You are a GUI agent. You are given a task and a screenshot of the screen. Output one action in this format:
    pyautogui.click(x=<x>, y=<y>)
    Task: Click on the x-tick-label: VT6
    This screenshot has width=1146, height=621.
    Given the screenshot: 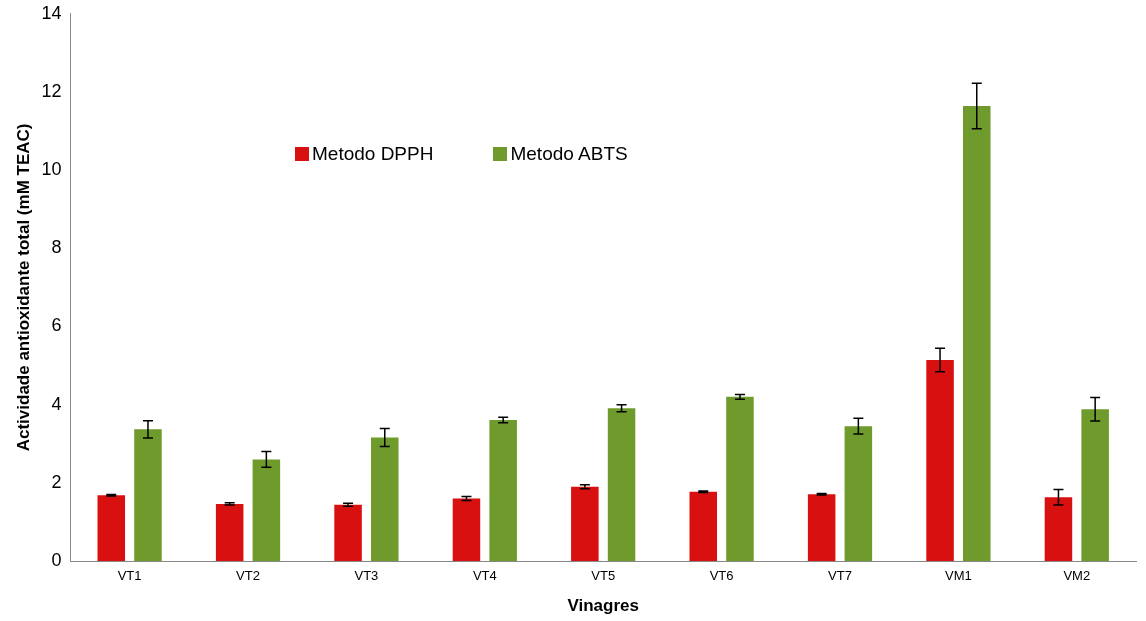 What is the action you would take?
    pyautogui.click(x=721, y=576)
    